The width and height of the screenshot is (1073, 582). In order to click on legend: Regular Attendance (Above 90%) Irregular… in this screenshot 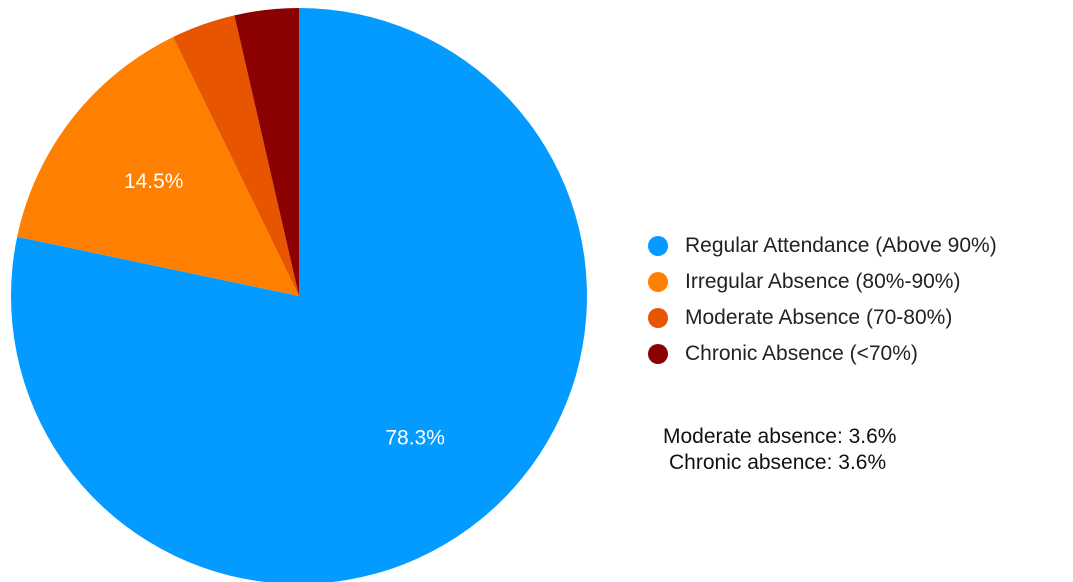, I will do `click(822, 300)`.